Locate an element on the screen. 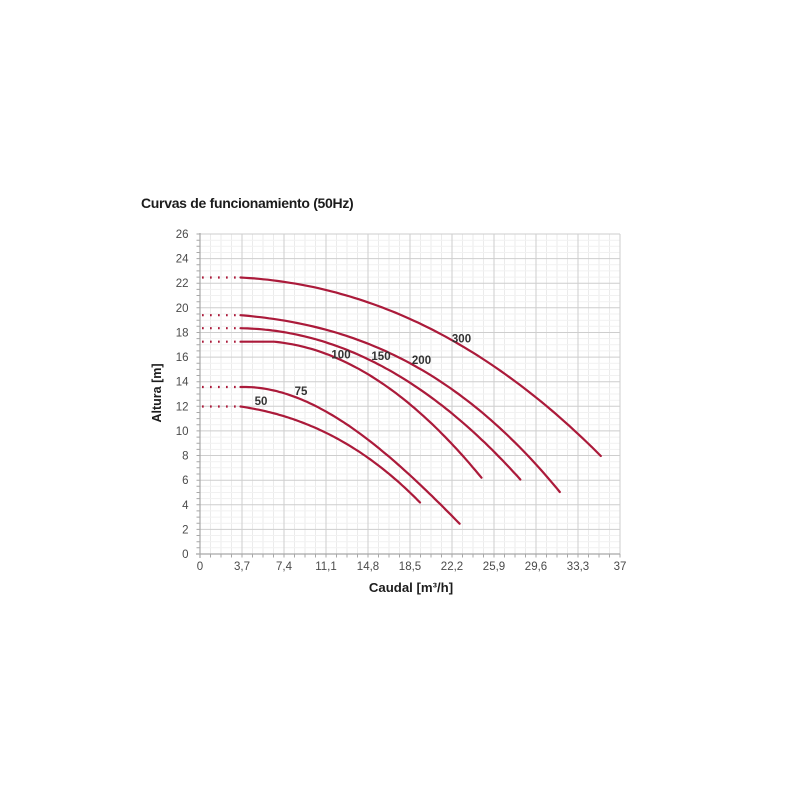  svg-text: 8 is located at coordinates (185, 457).